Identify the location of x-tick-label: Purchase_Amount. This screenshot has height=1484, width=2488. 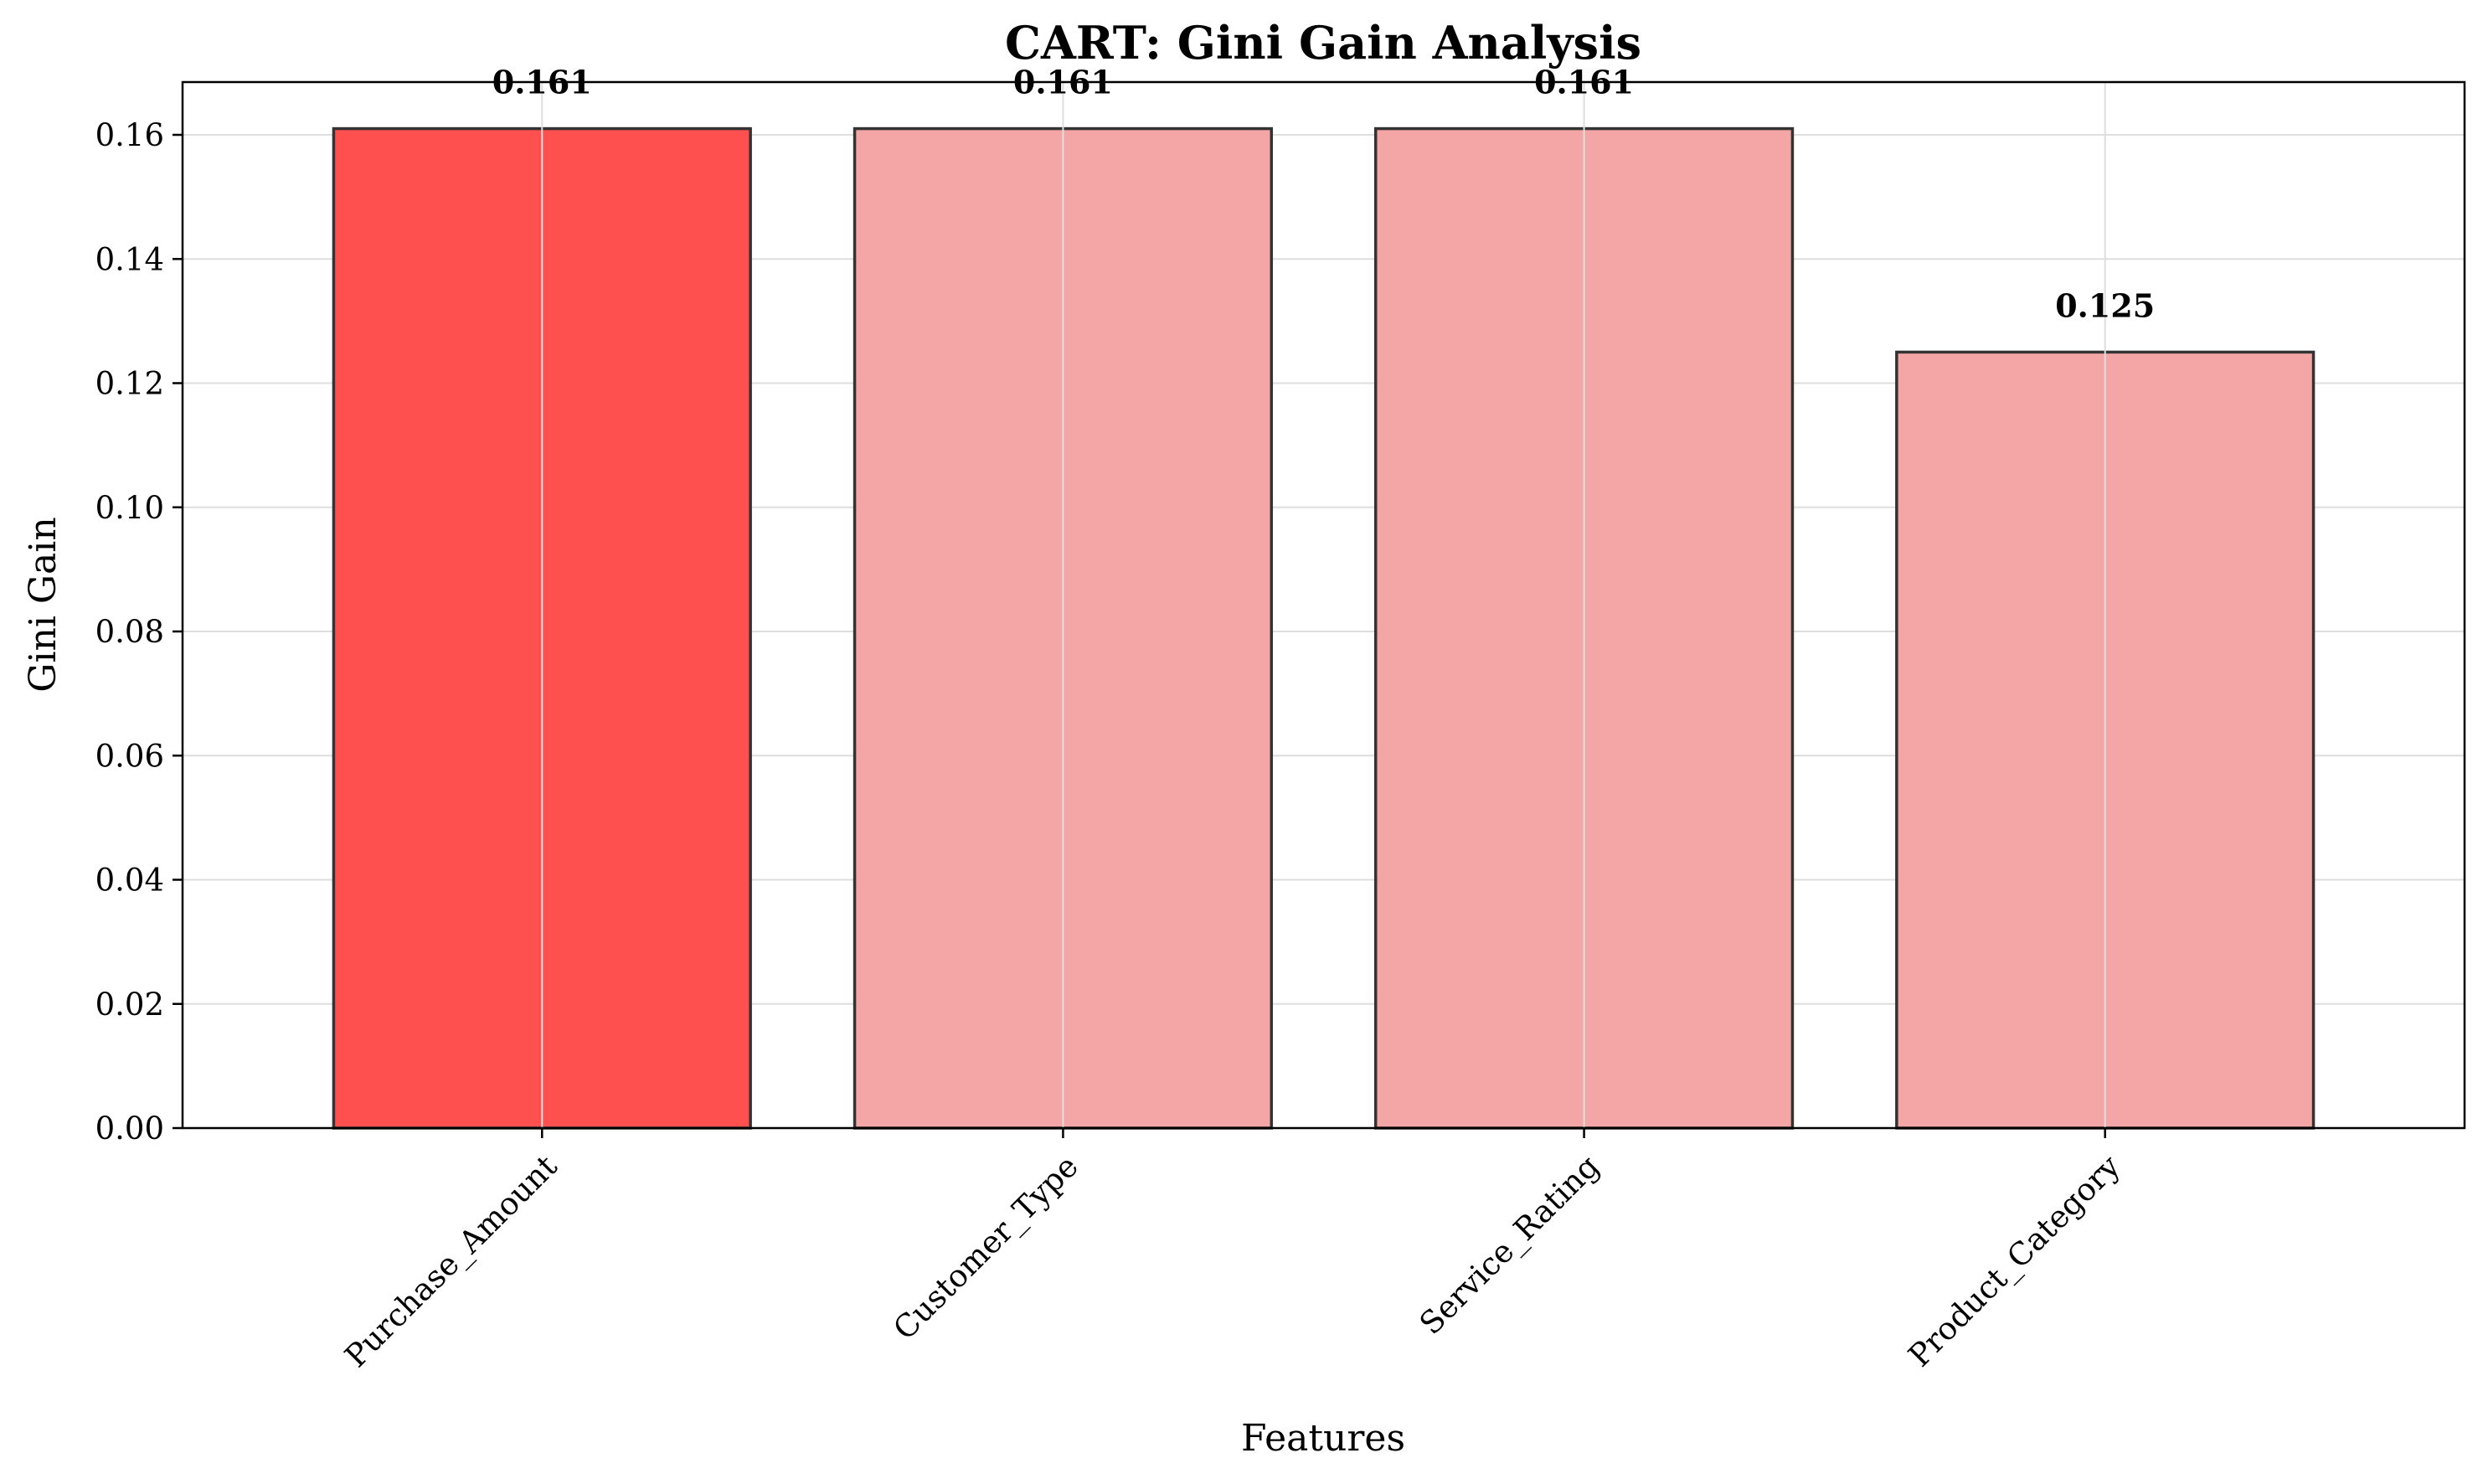
(452, 1261).